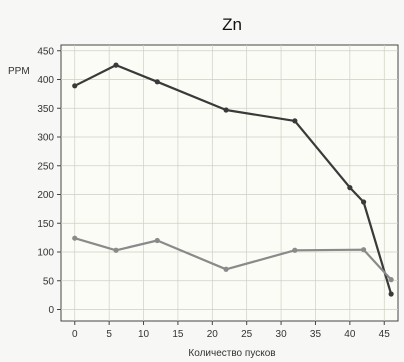  What do you see at coordinates (49, 181) in the screenshot?
I see `y-axis: 0 50 100 150 200 250 300 350 400 450` at bounding box center [49, 181].